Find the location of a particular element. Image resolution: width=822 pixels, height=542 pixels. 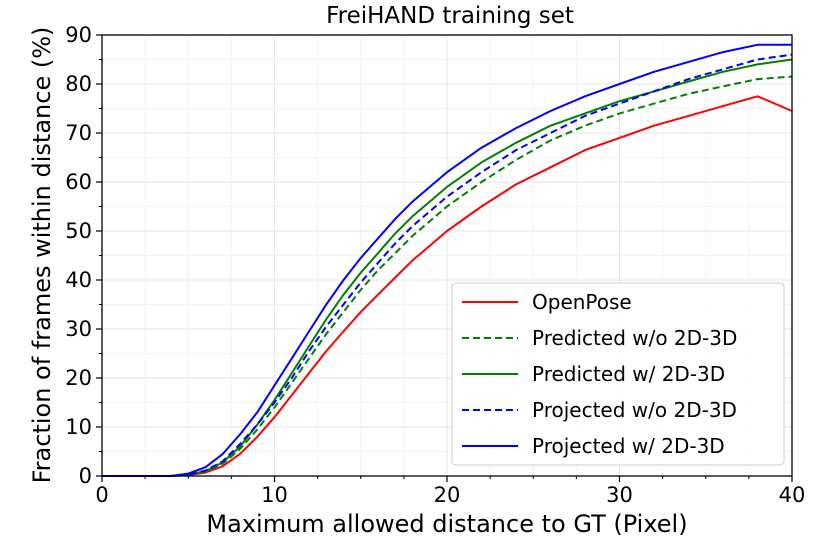

y-tick-label: 30 is located at coordinates (78, 329).